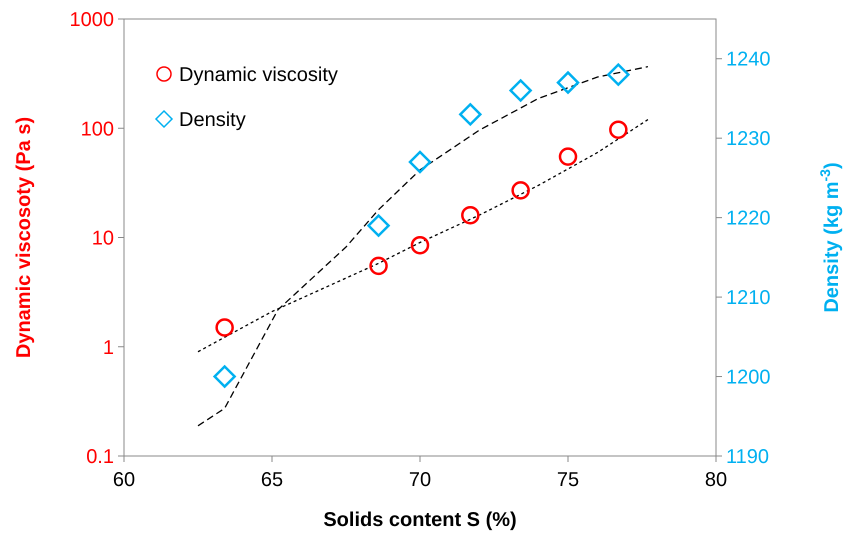 Image resolution: width=851 pixels, height=552 pixels. Describe the element at coordinates (100, 457) in the screenshot. I see `y-tick-label: 0.1` at that location.